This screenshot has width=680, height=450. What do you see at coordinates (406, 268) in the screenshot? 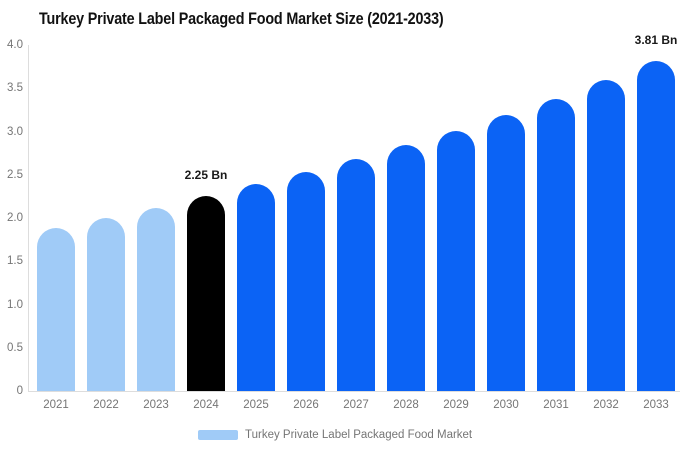
I see `bar-2028` at bounding box center [406, 268].